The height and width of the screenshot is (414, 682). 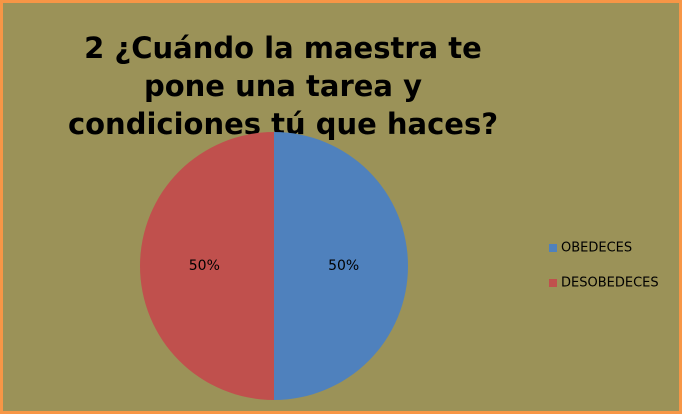 What do you see at coordinates (610, 283) in the screenshot?
I see `legend-label: DESOBEDECES` at bounding box center [610, 283].